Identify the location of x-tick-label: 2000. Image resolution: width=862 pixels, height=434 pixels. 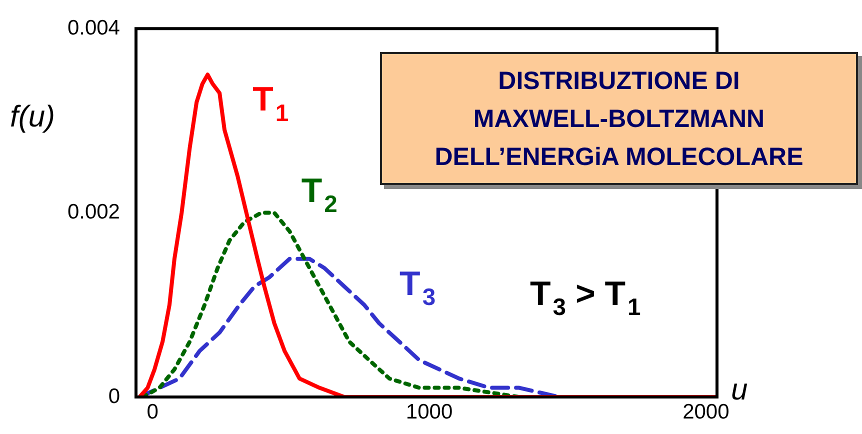
(706, 412).